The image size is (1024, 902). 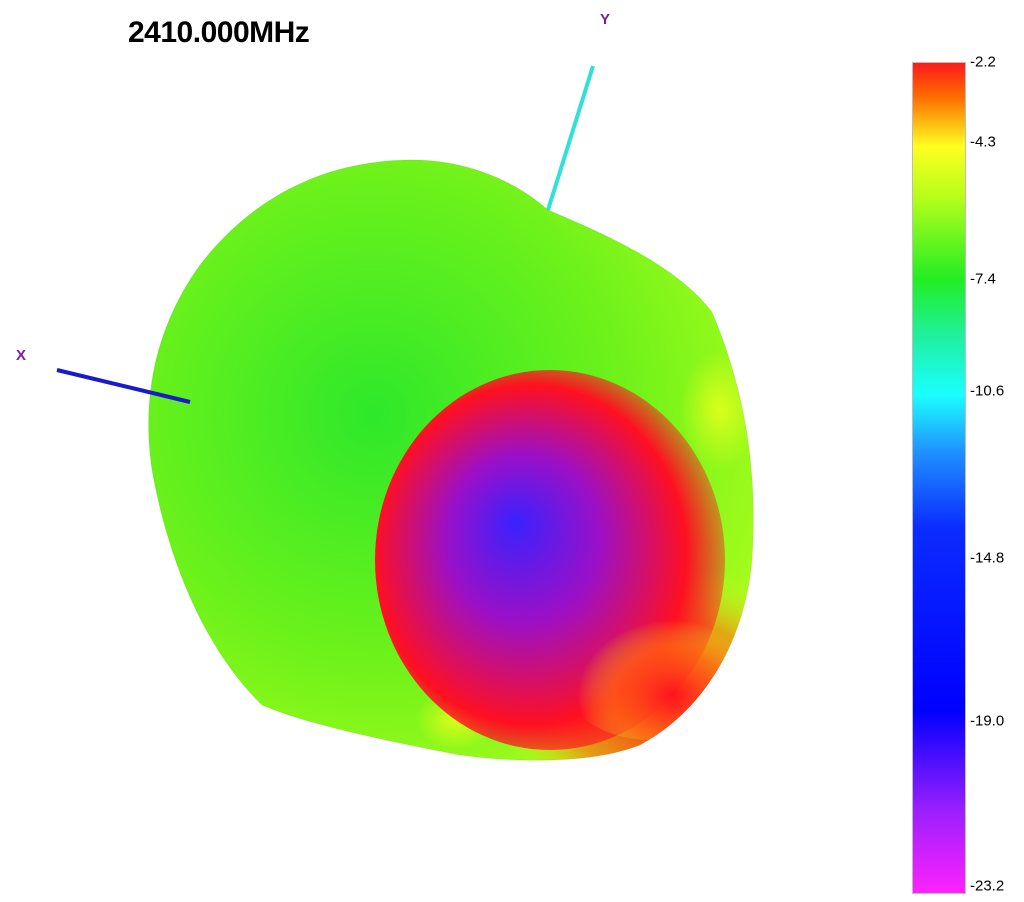 What do you see at coordinates (21, 355) in the screenshot?
I see `x-axis-label: X` at bounding box center [21, 355].